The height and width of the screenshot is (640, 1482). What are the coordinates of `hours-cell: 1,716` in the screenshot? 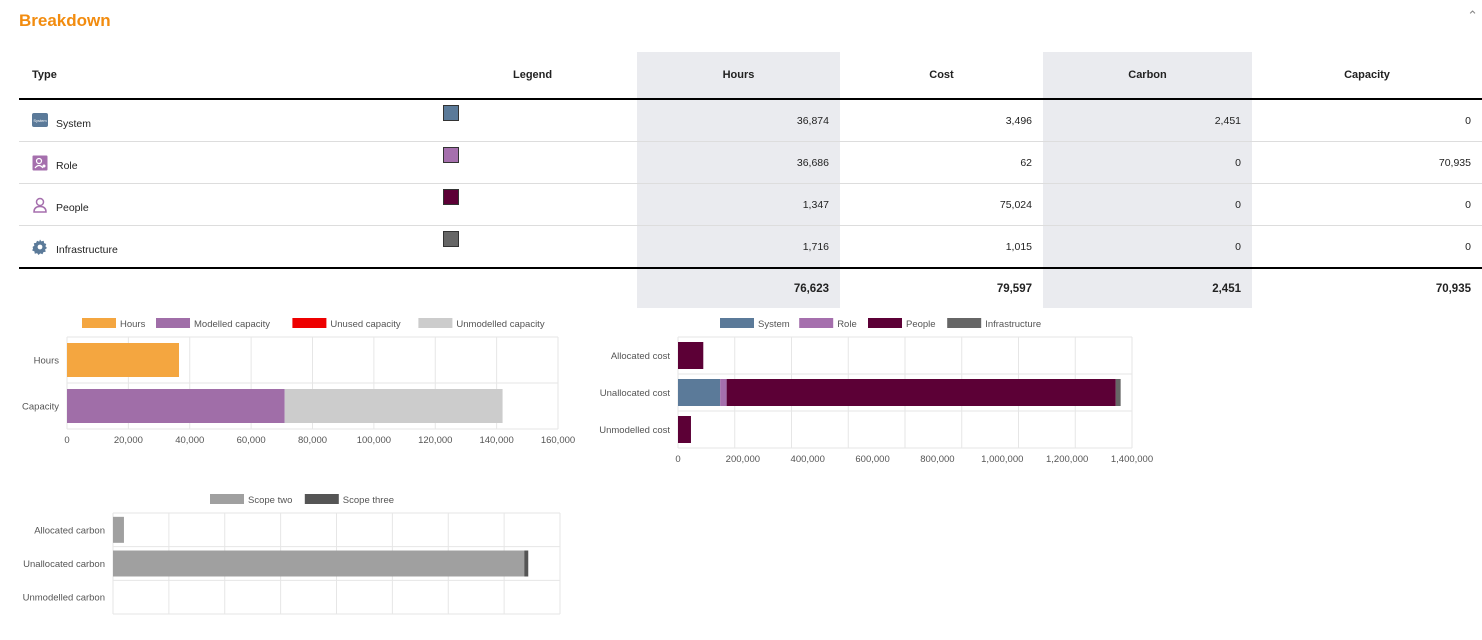 It's located at (738, 247).